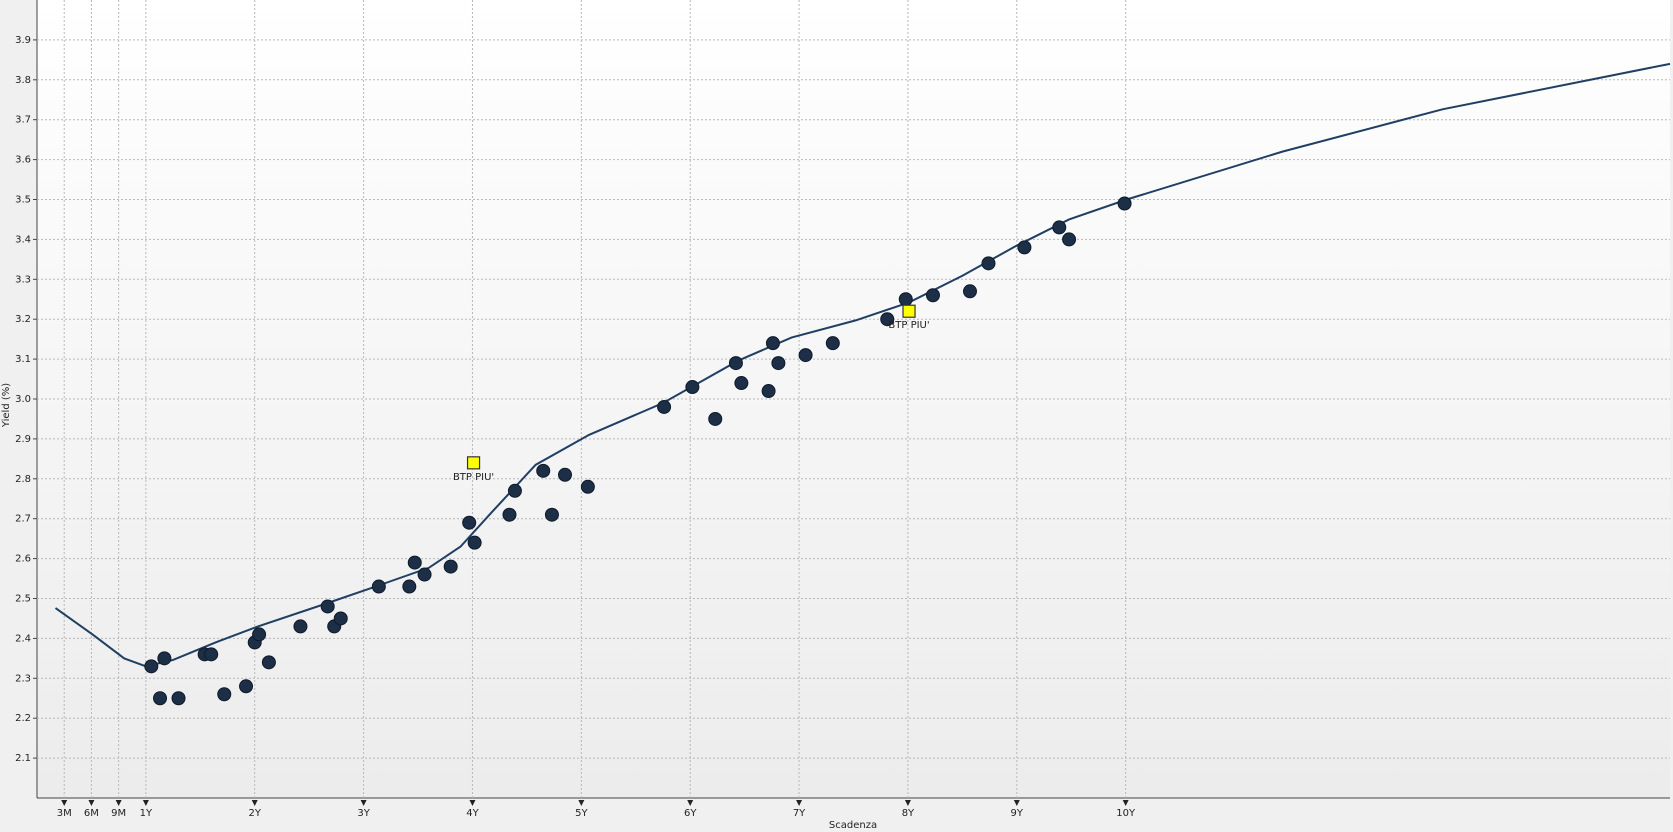  Describe the element at coordinates (23, 40) in the screenshot. I see `y-tick-label: 3.9` at that location.